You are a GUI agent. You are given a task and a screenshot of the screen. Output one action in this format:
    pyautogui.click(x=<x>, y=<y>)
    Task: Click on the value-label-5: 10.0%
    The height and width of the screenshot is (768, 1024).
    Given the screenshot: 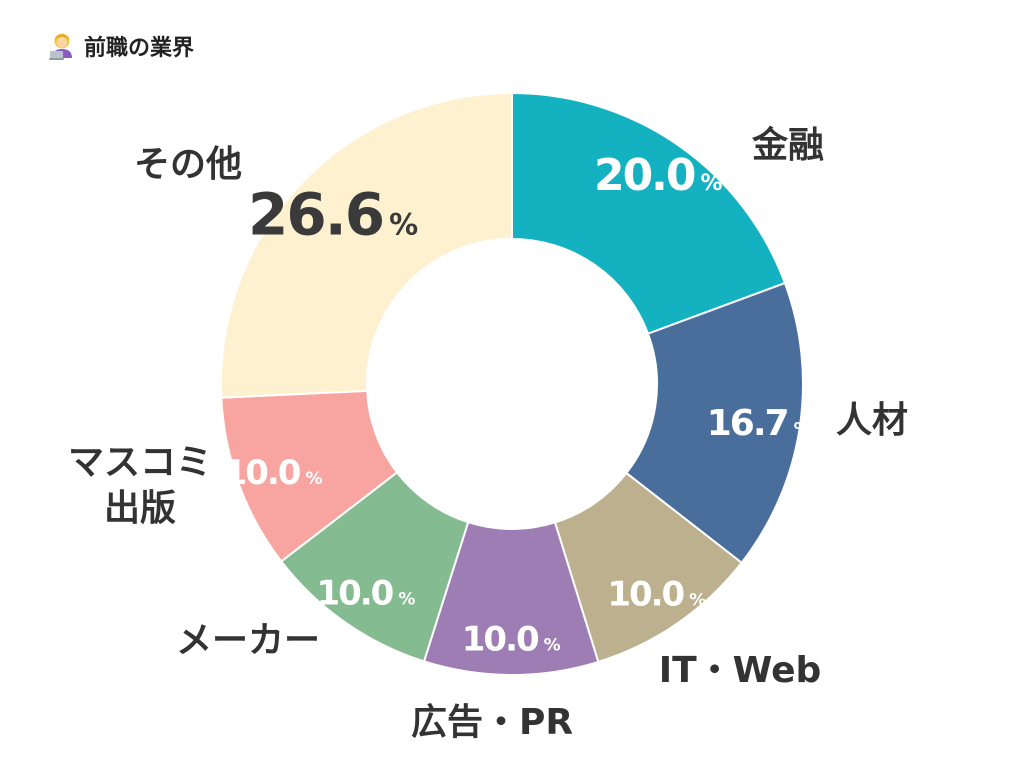 What is the action you would take?
    pyautogui.click(x=273, y=473)
    